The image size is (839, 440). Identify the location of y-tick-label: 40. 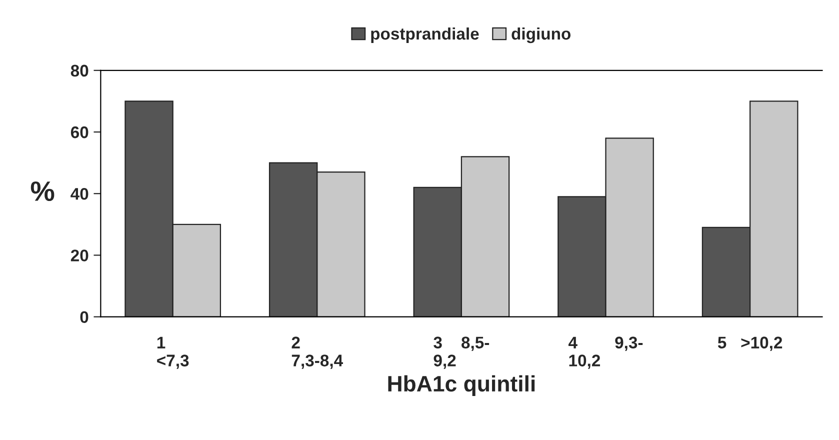
(79, 194).